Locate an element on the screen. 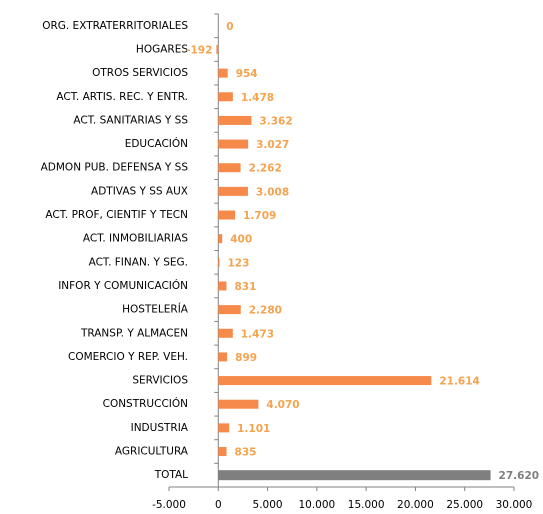 The height and width of the screenshot is (514, 543). value-label: 899 is located at coordinates (246, 358).